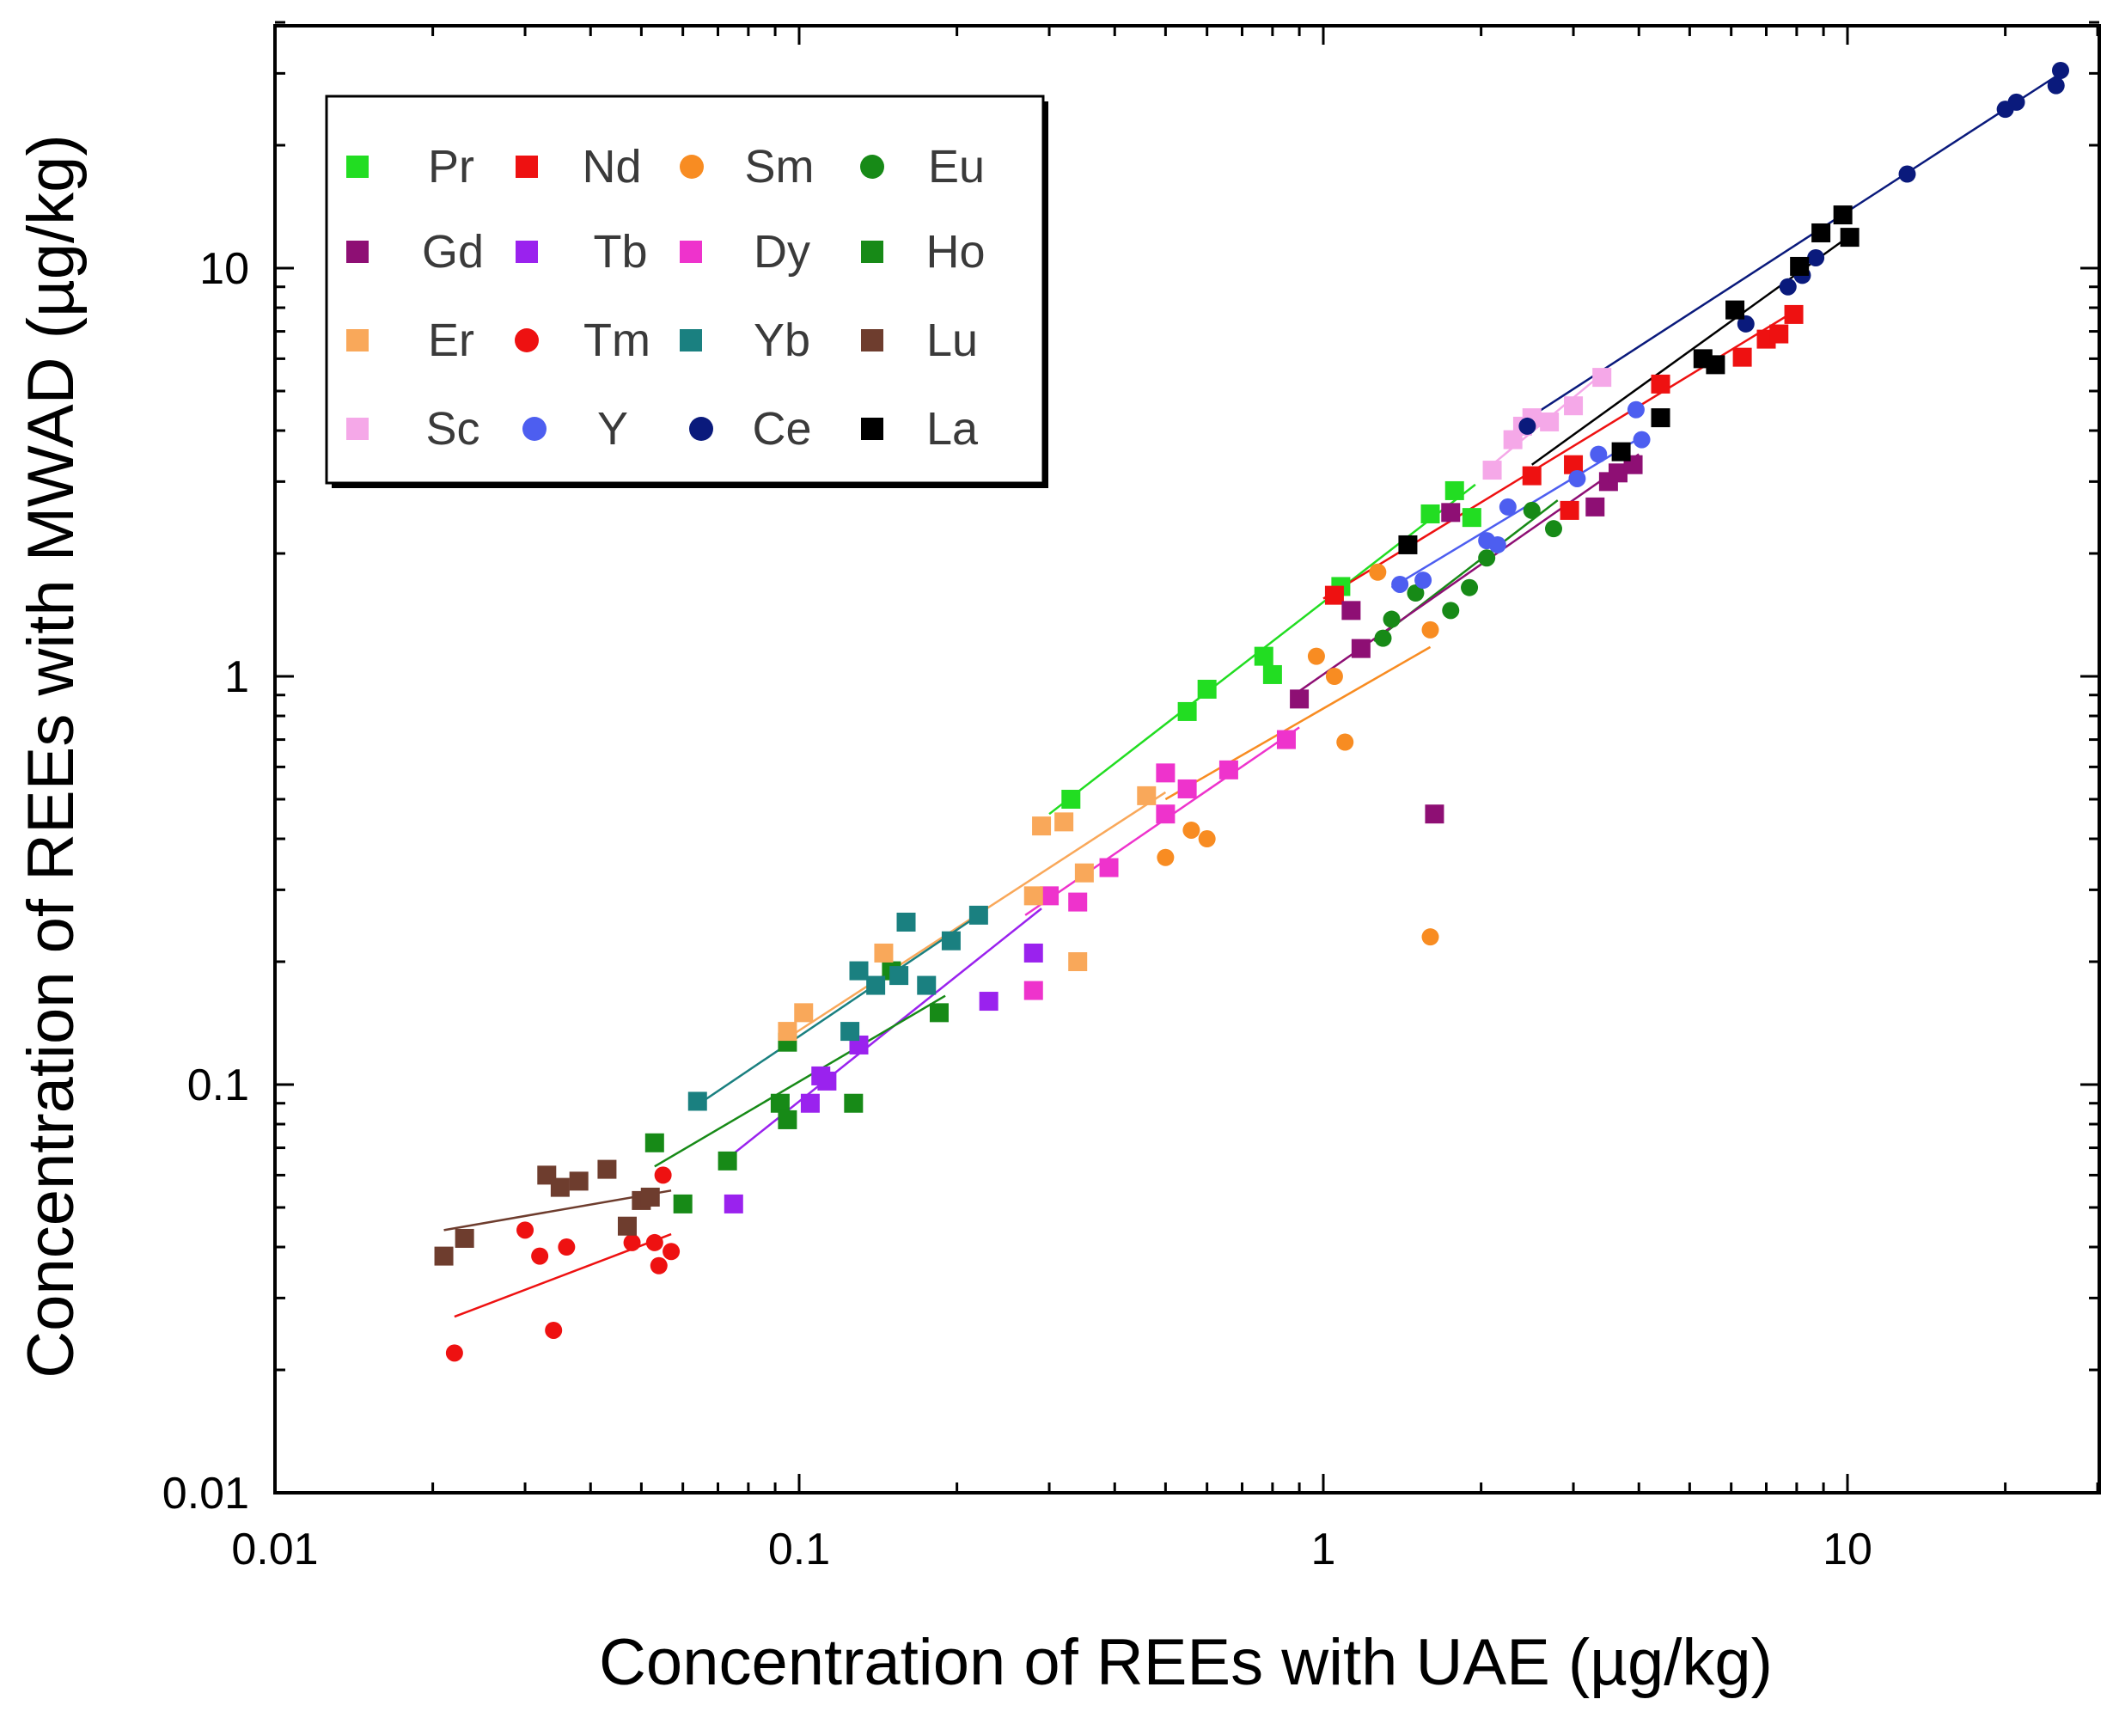 This screenshot has width=2113, height=1736. Describe the element at coordinates (1560, 454) in the screenshot. I see `fit-line-nd` at that location.